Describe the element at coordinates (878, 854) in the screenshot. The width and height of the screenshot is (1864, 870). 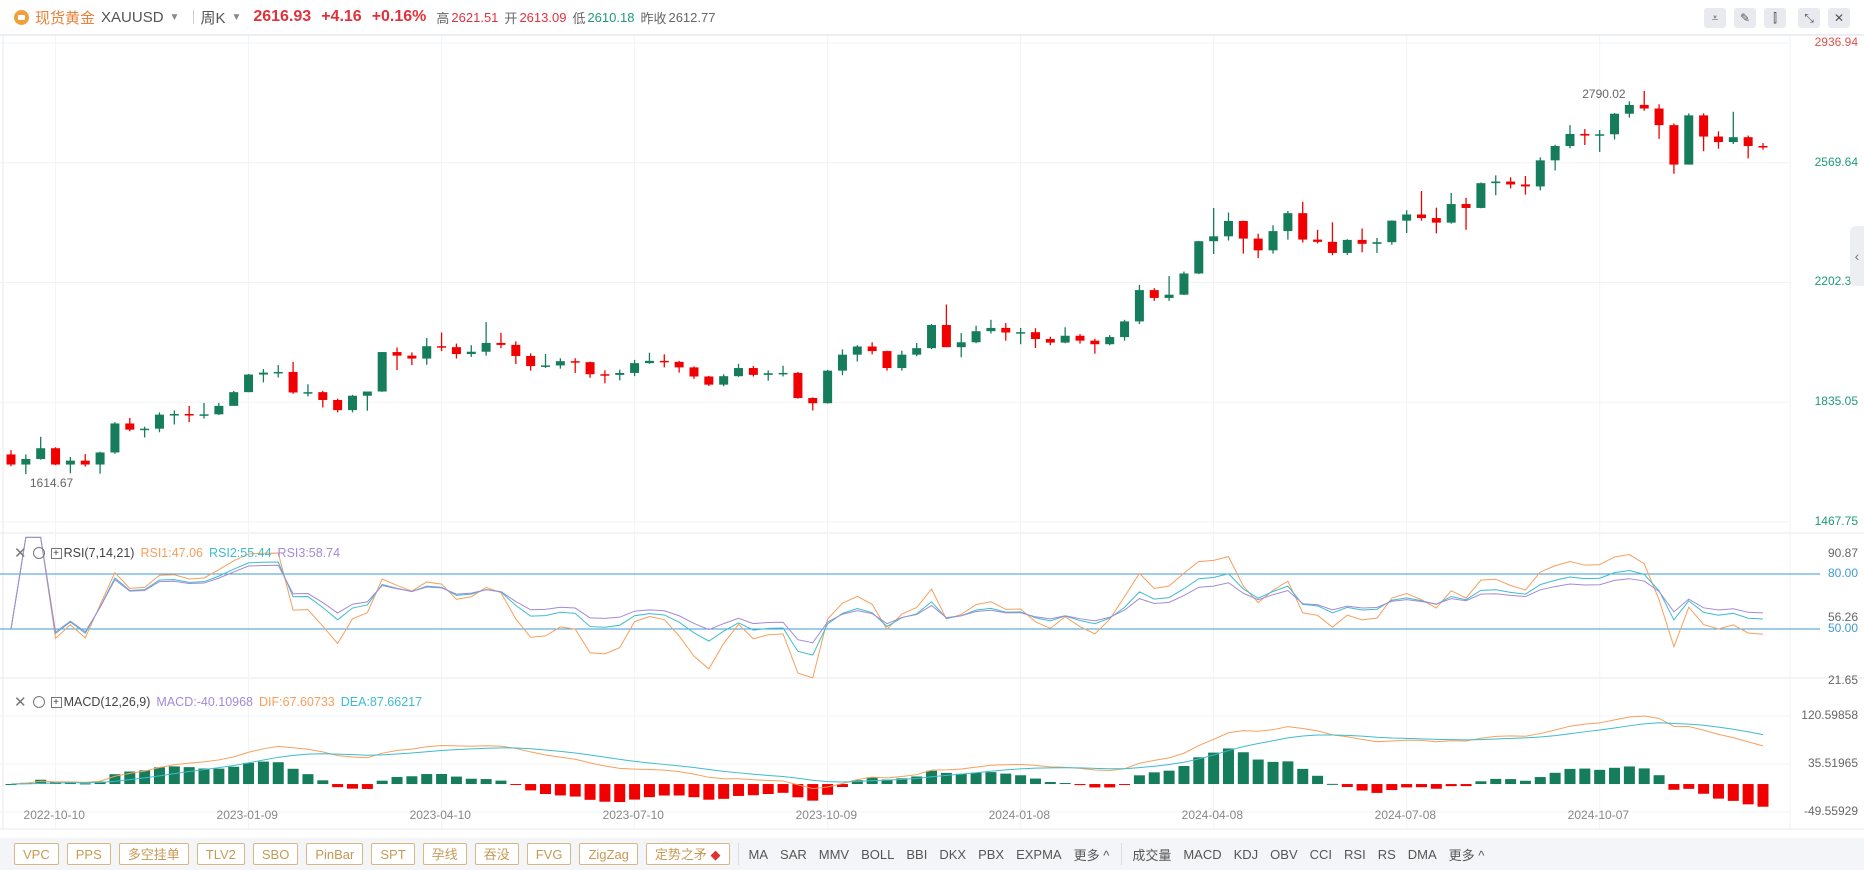
I see `main-indicator-button: BOLL` at that location.